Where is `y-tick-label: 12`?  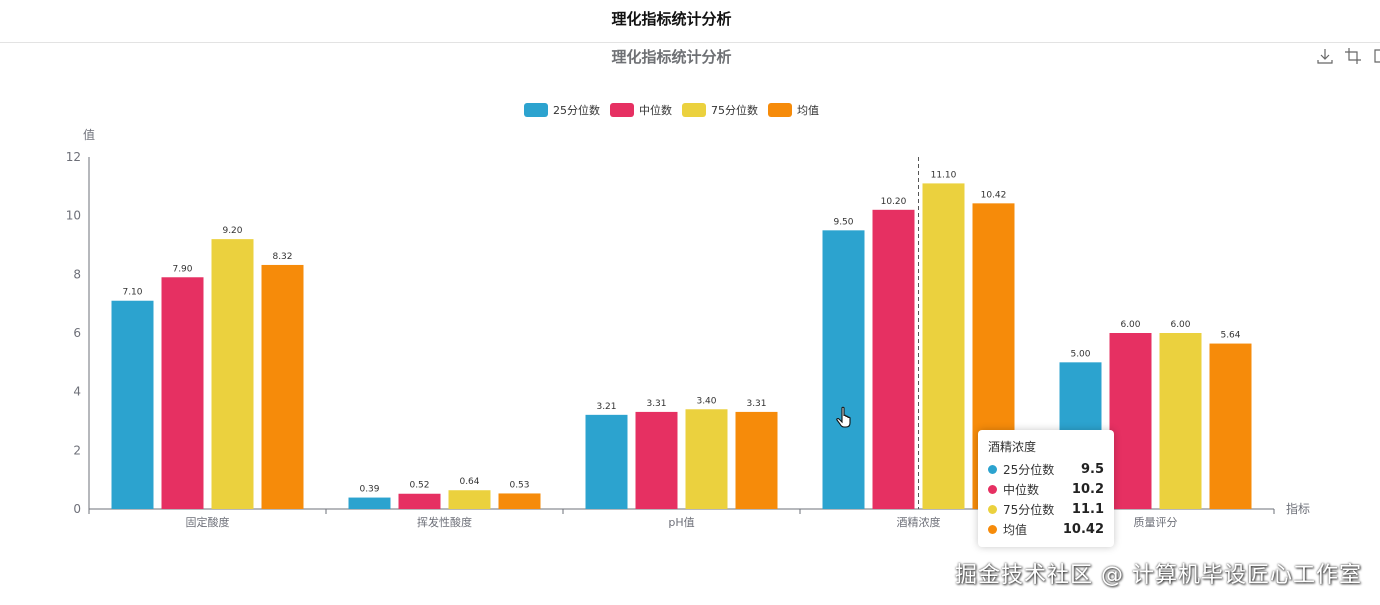
y-tick-label: 12 is located at coordinates (73, 157).